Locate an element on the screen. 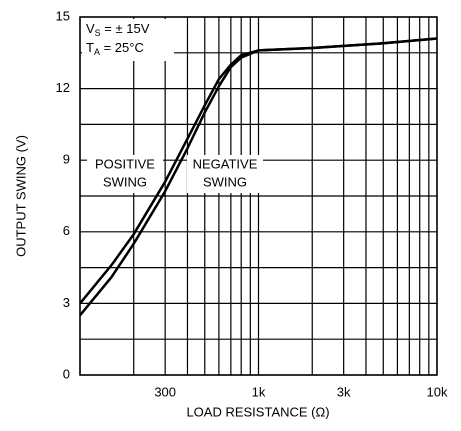 Image resolution: width=461 pixels, height=431 pixels. y-tick-label: 15 is located at coordinates (63, 15).